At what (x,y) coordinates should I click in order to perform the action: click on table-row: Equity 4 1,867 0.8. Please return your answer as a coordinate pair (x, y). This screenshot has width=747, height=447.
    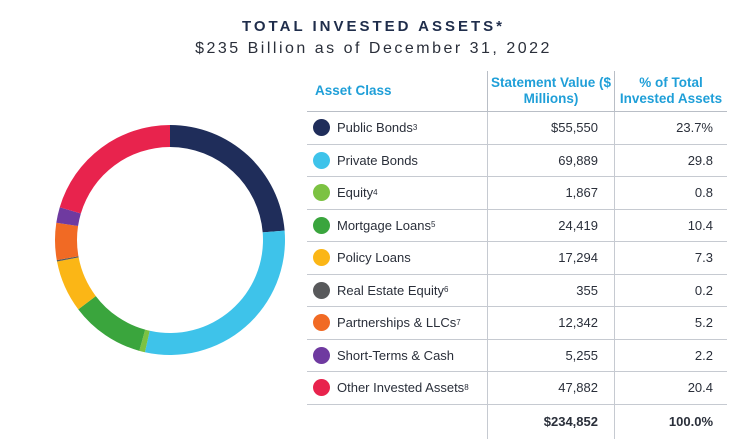
    Looking at the image, I should click on (517, 193).